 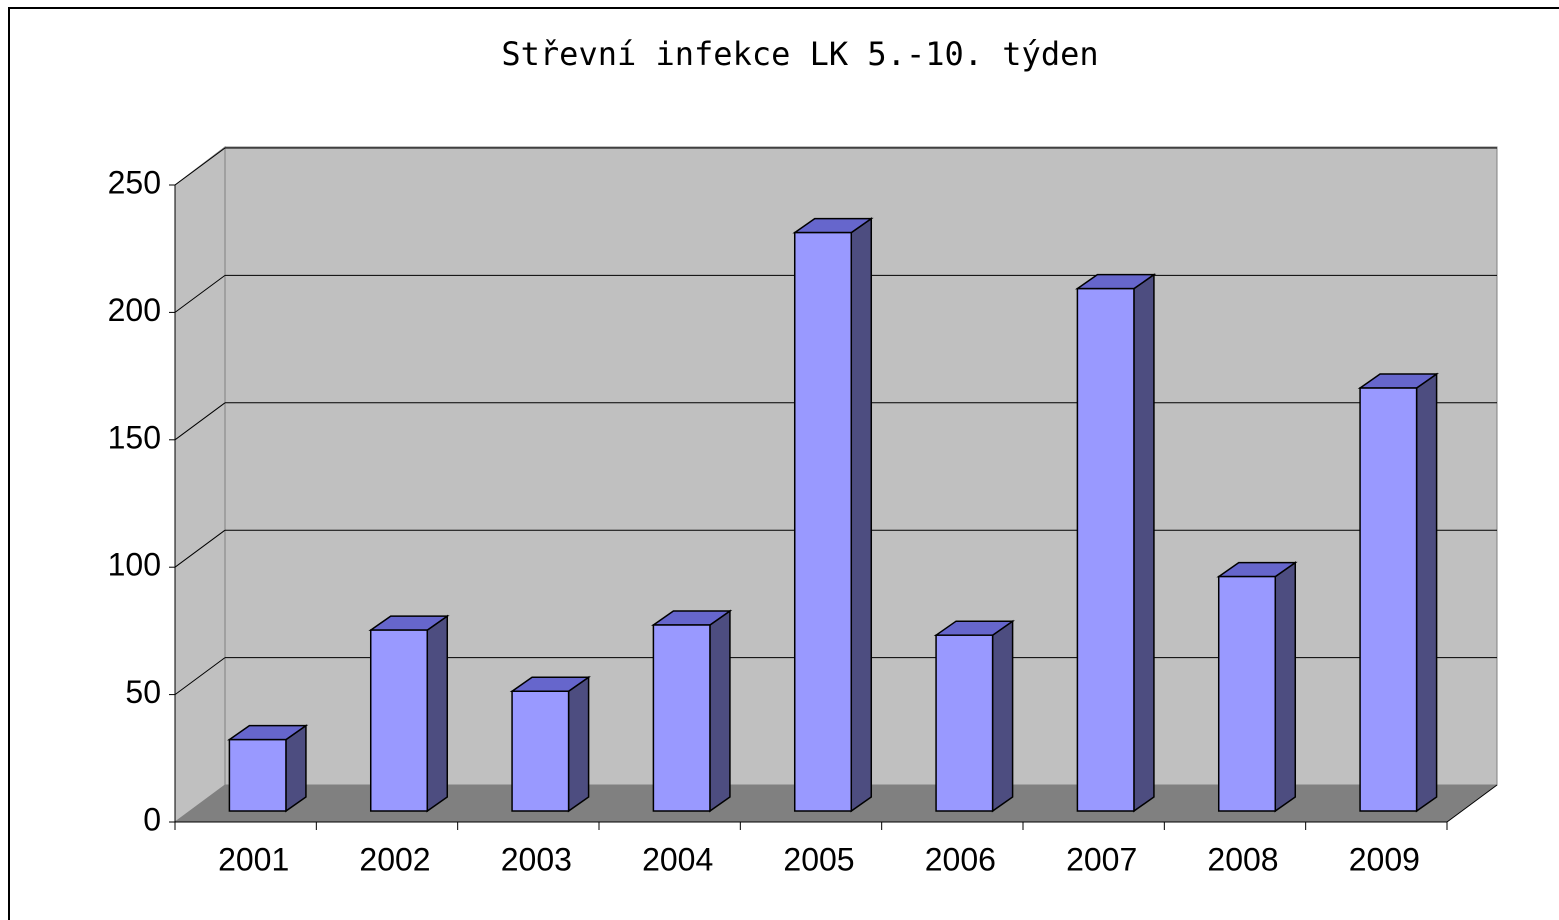 I want to click on chart-title: Střevní infekce LK 5.-10. týden, so click(x=799, y=54).